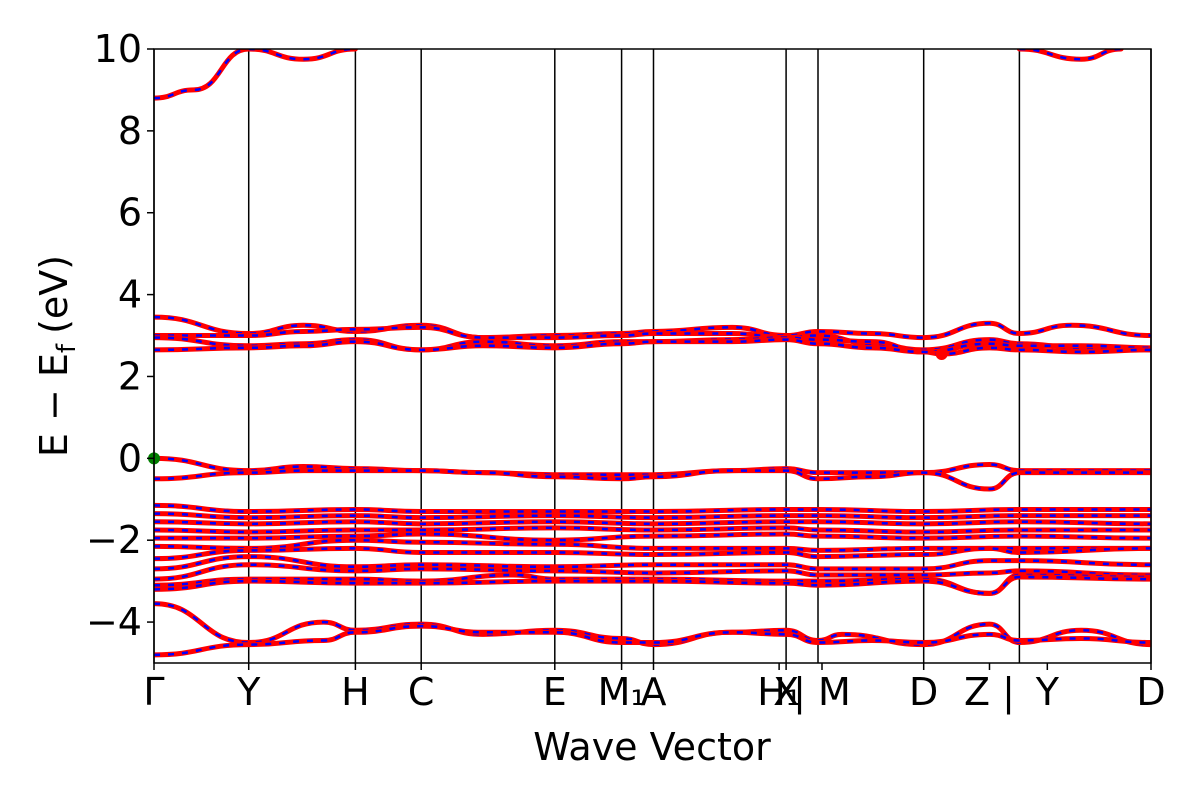  Describe the element at coordinates (130, 458) in the screenshot. I see `y-tick-label: 0` at that location.